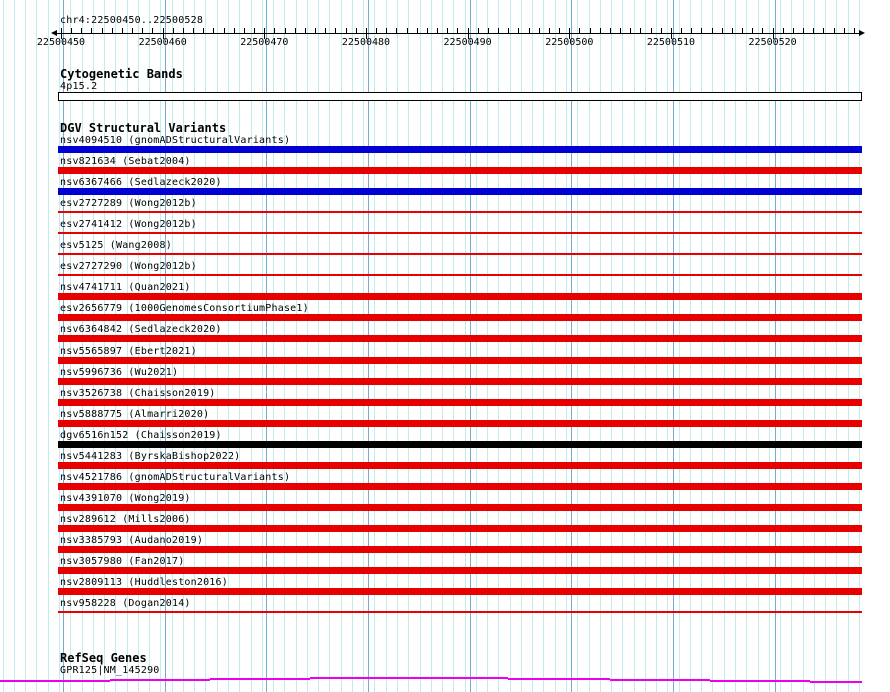  I want to click on variant-label: esv2727289 (Wong2012b), so click(128, 204).